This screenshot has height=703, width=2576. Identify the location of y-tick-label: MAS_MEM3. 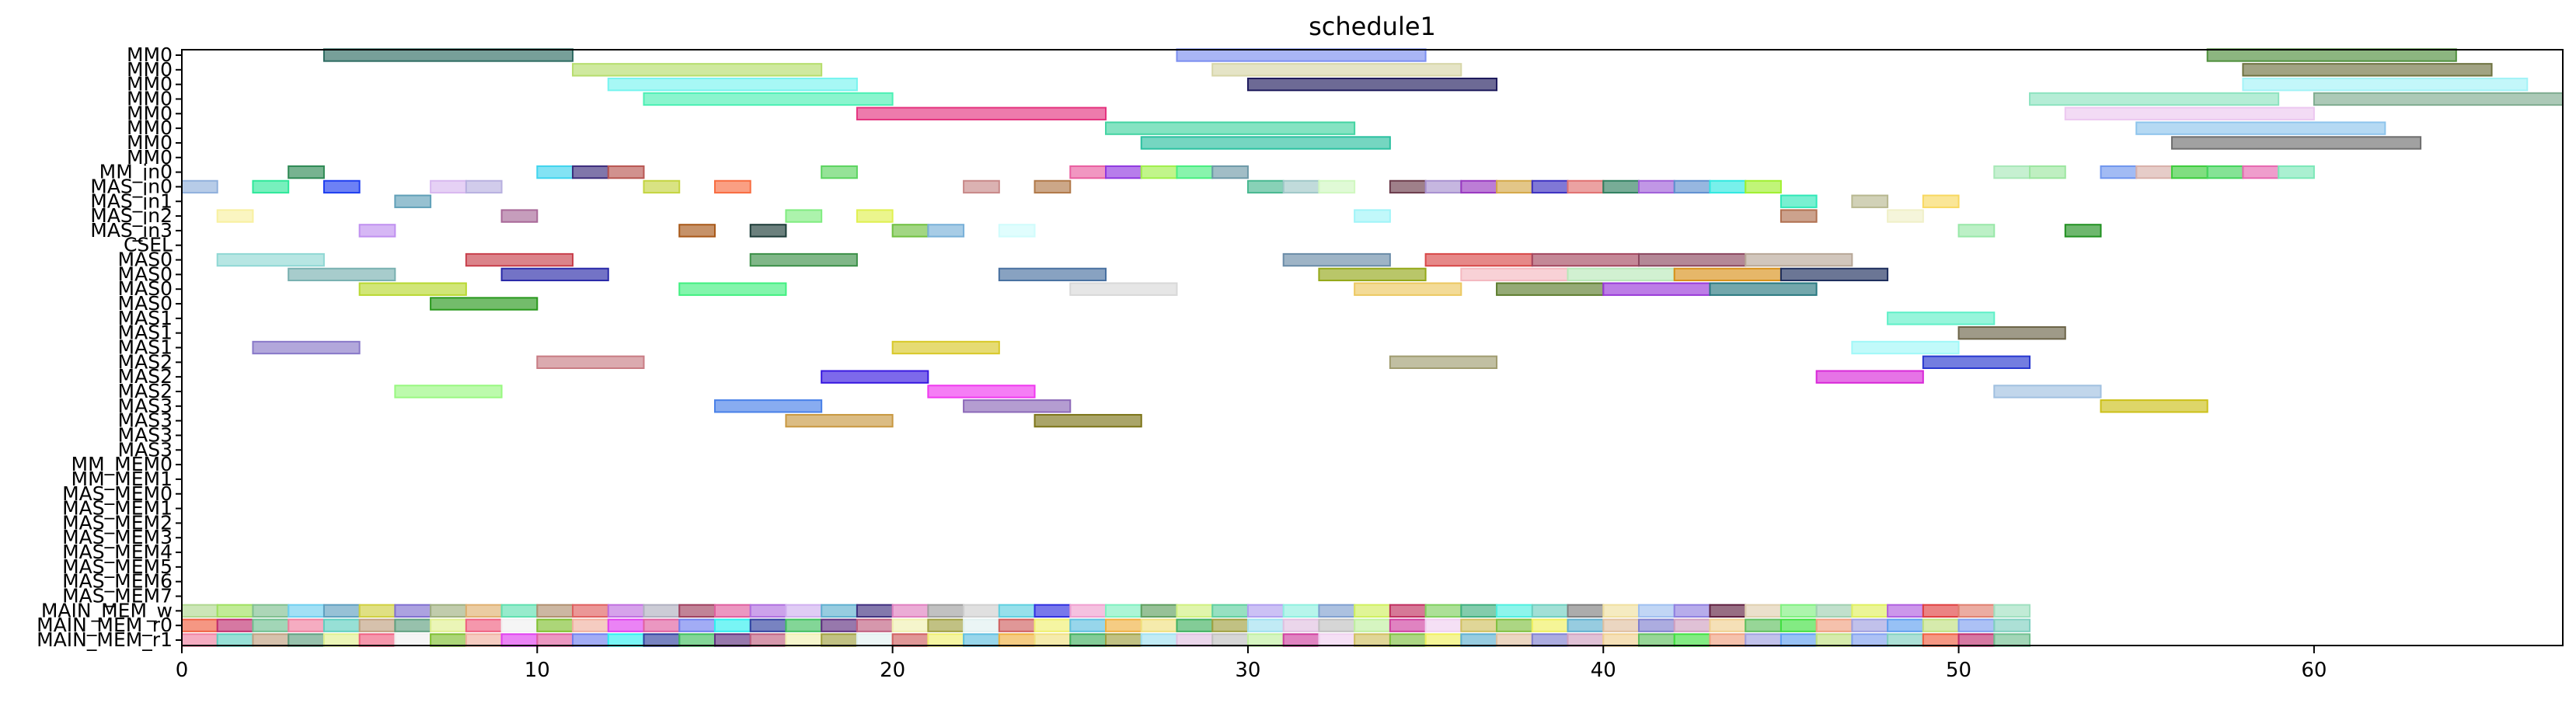
(117, 537).